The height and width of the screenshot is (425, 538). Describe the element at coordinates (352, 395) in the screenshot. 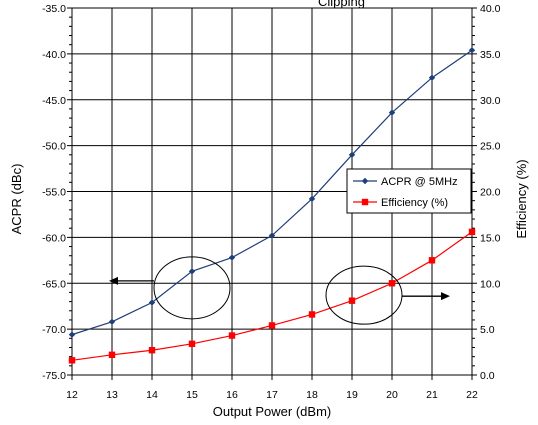

I see `x-tick-label: 19` at that location.